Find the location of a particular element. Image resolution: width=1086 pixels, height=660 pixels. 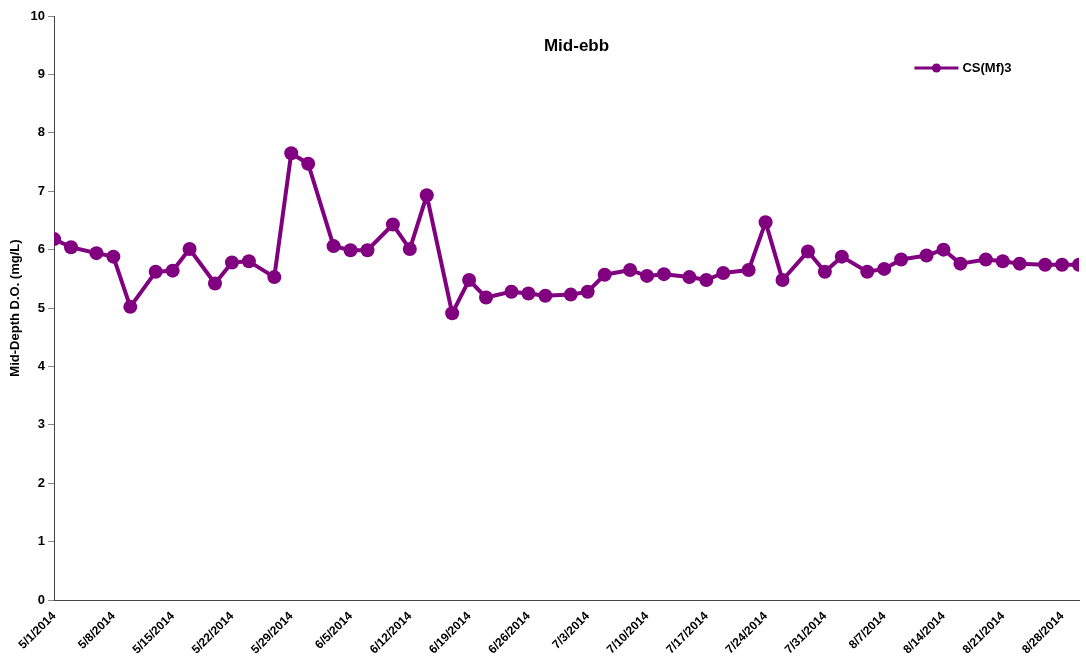

y-tick-label: 8 is located at coordinates (41, 132).